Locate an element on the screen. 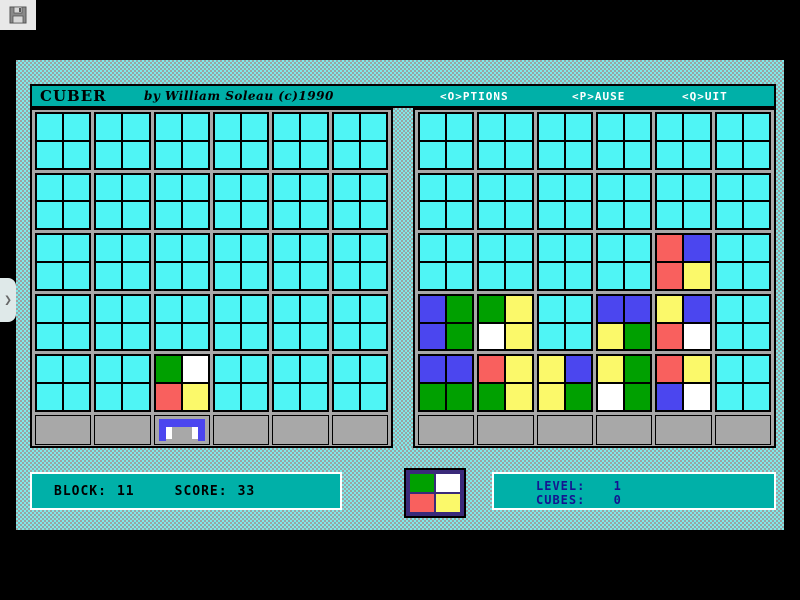  menu-item-pause: <P>AUSE is located at coordinates (599, 96).